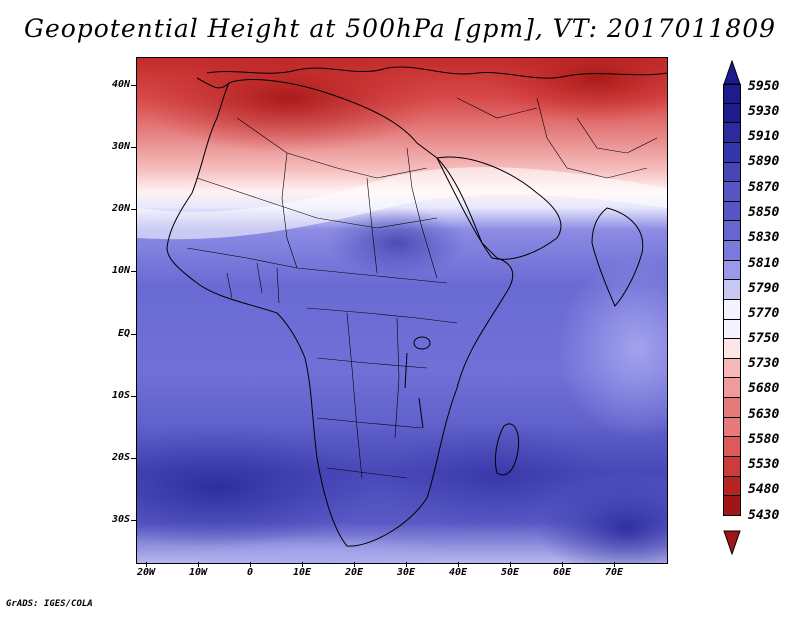  Describe the element at coordinates (120, 395) in the screenshot. I see `lat-label: 10S` at that location.